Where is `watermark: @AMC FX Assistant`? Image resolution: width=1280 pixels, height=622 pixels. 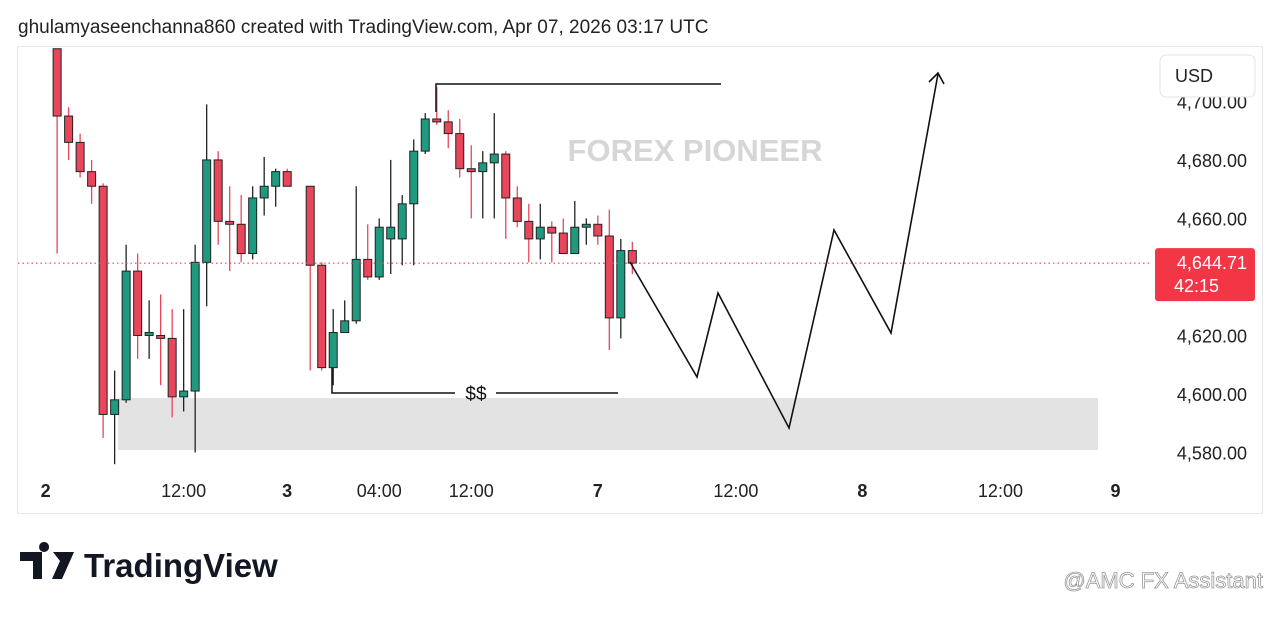 watermark: @AMC FX Assistant is located at coordinates (1163, 580).